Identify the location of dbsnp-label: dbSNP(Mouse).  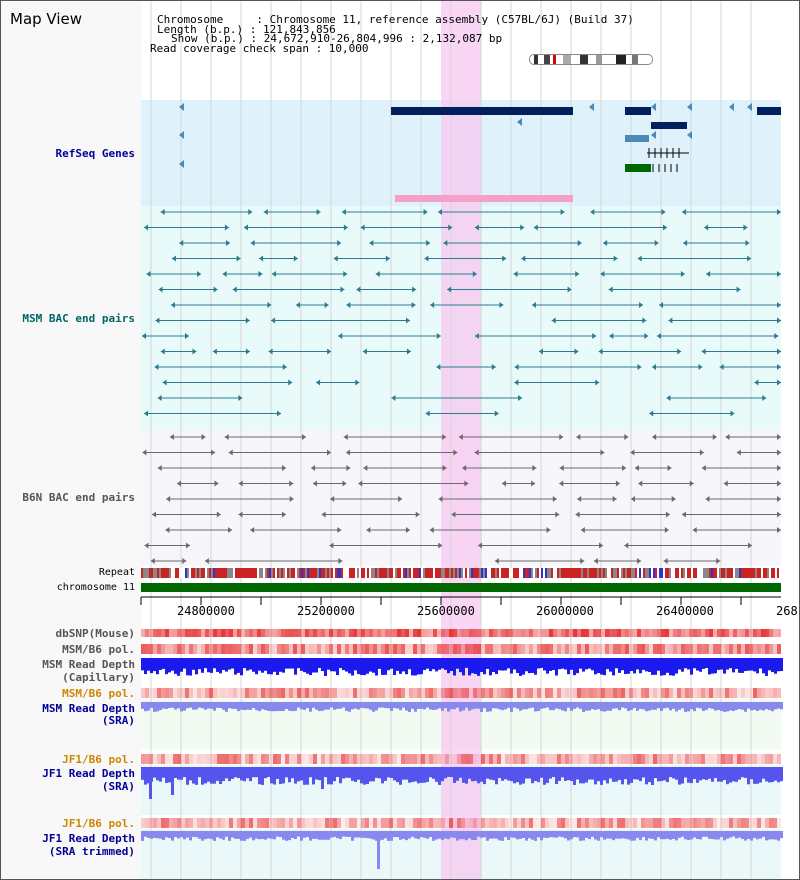
(95, 633).